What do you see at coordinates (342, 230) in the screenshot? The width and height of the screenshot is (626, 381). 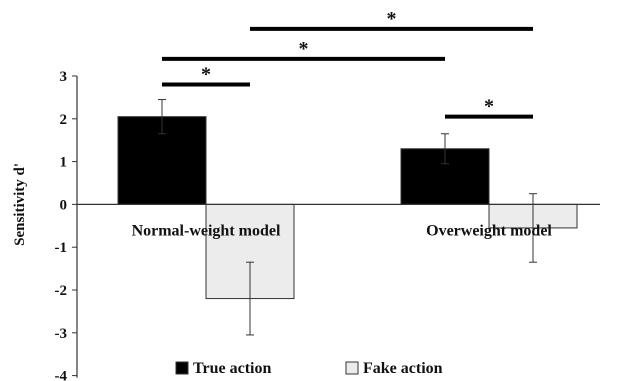 I see `category-labels: Normal-weight model Overweight model` at bounding box center [342, 230].